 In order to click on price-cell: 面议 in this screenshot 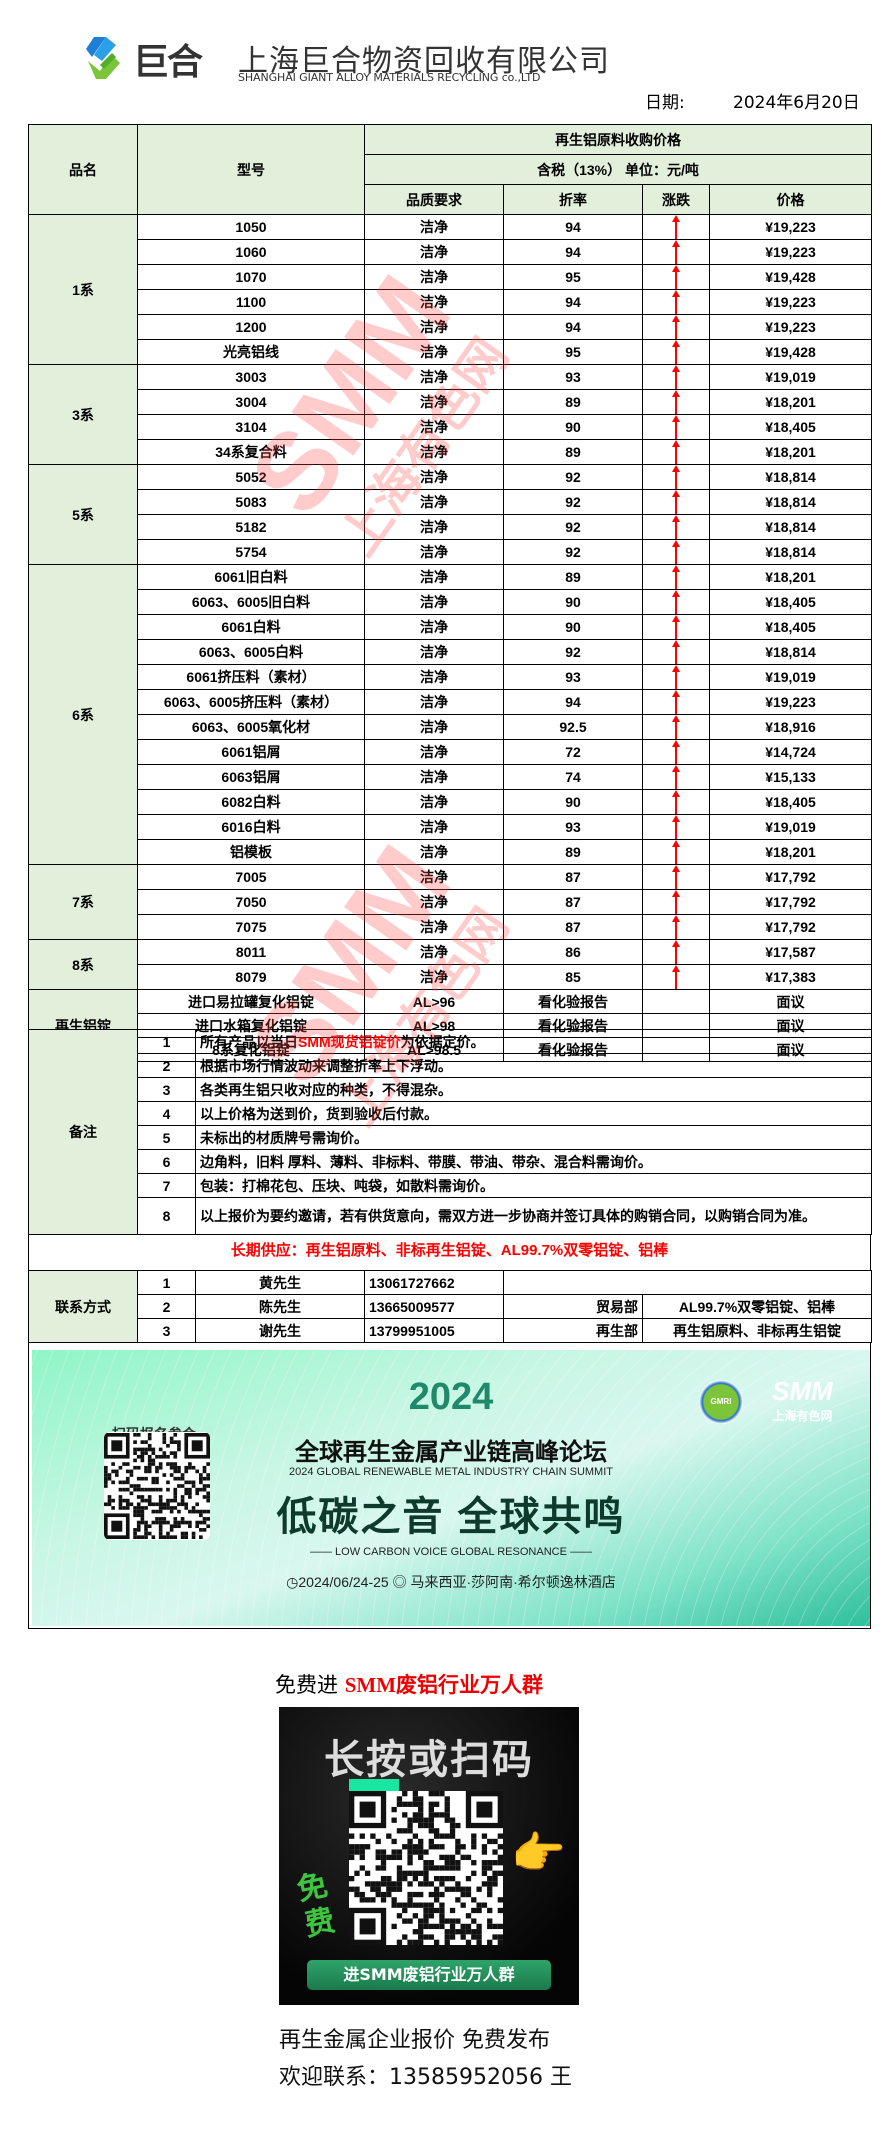, I will do `click(790, 1001)`.